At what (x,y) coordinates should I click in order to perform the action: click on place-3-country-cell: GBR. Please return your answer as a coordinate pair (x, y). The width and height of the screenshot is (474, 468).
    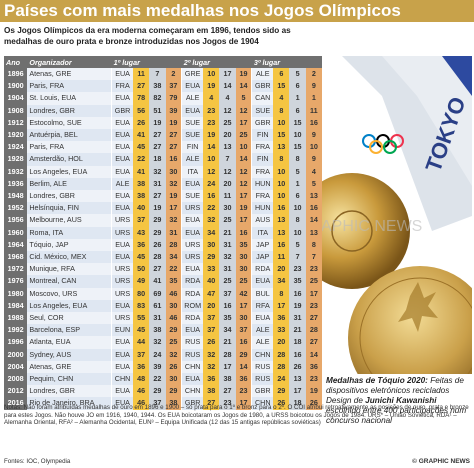
    Looking at the image, I should click on (262, 391).